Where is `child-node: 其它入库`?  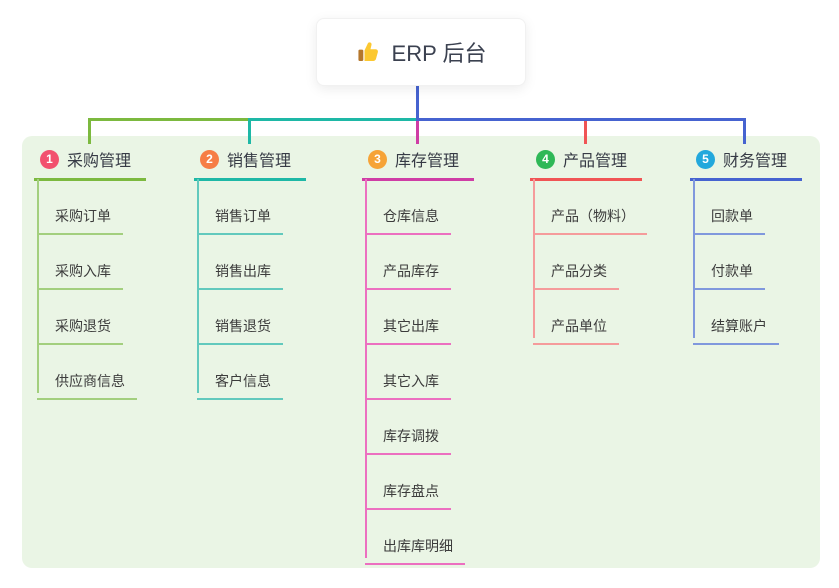 child-node: 其它入库 is located at coordinates (408, 380).